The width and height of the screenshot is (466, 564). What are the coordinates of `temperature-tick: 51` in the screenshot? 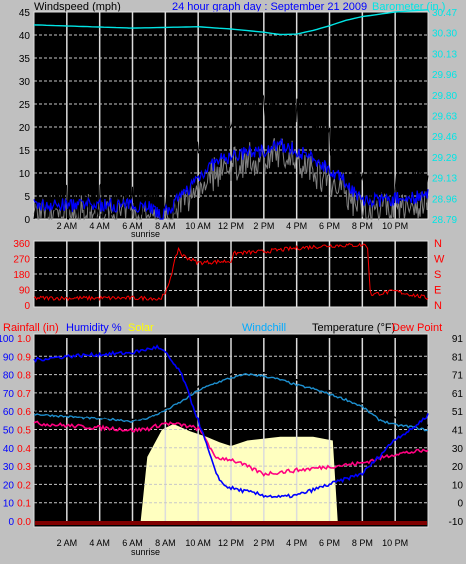 It's located at (458, 412).